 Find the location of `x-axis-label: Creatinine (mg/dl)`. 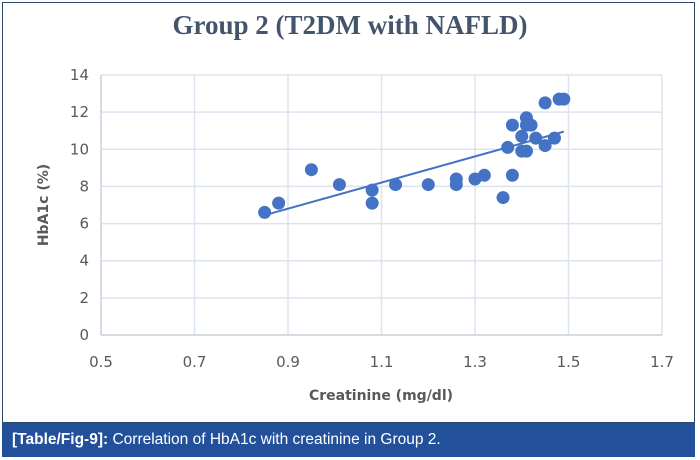

x-axis-label: Creatinine (mg/dl) is located at coordinates (381, 396).